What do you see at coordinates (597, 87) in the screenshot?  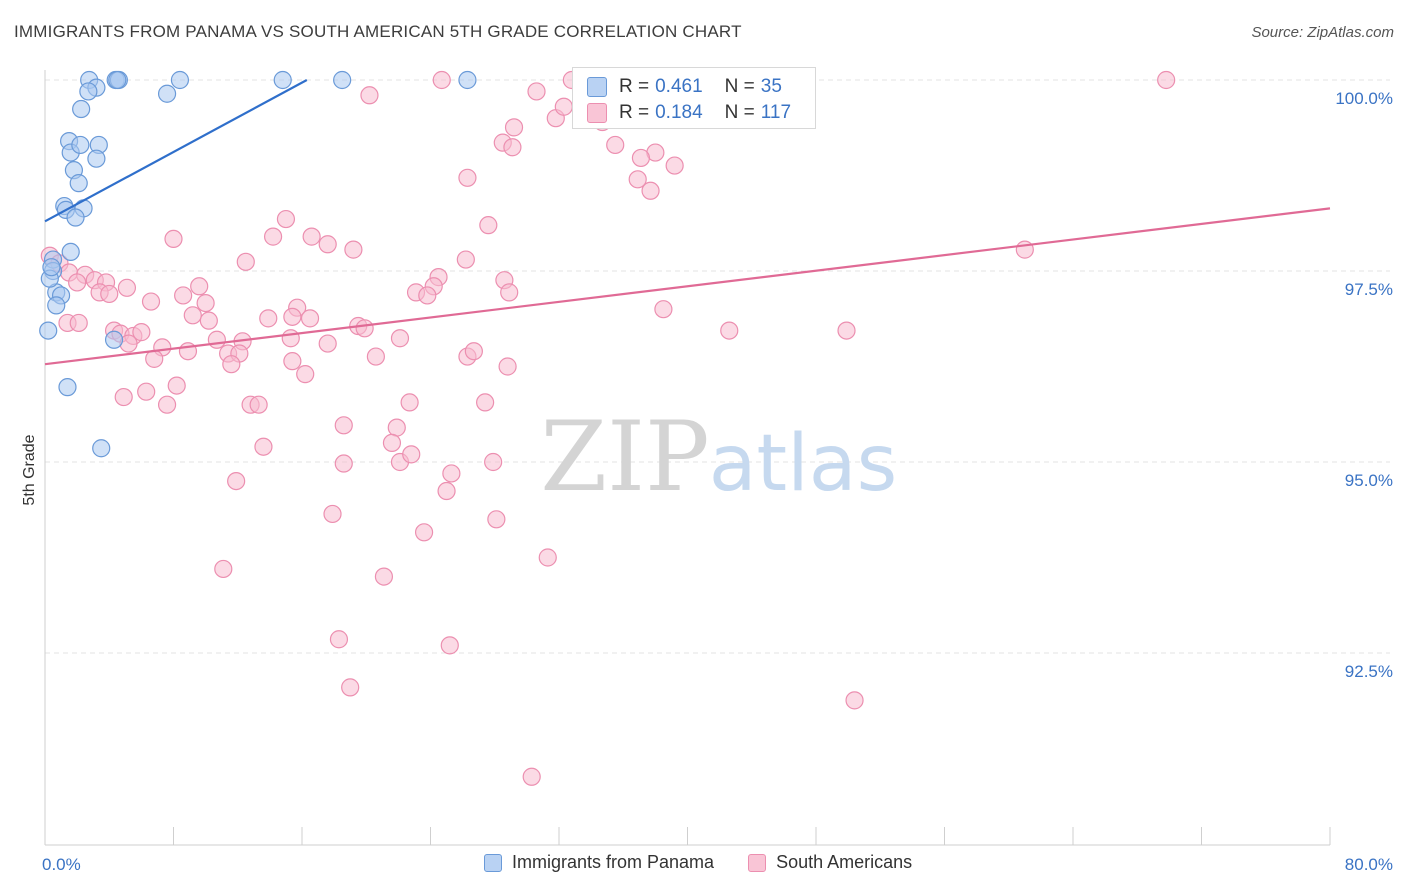 I see `stats-swatch-blue` at bounding box center [597, 87].